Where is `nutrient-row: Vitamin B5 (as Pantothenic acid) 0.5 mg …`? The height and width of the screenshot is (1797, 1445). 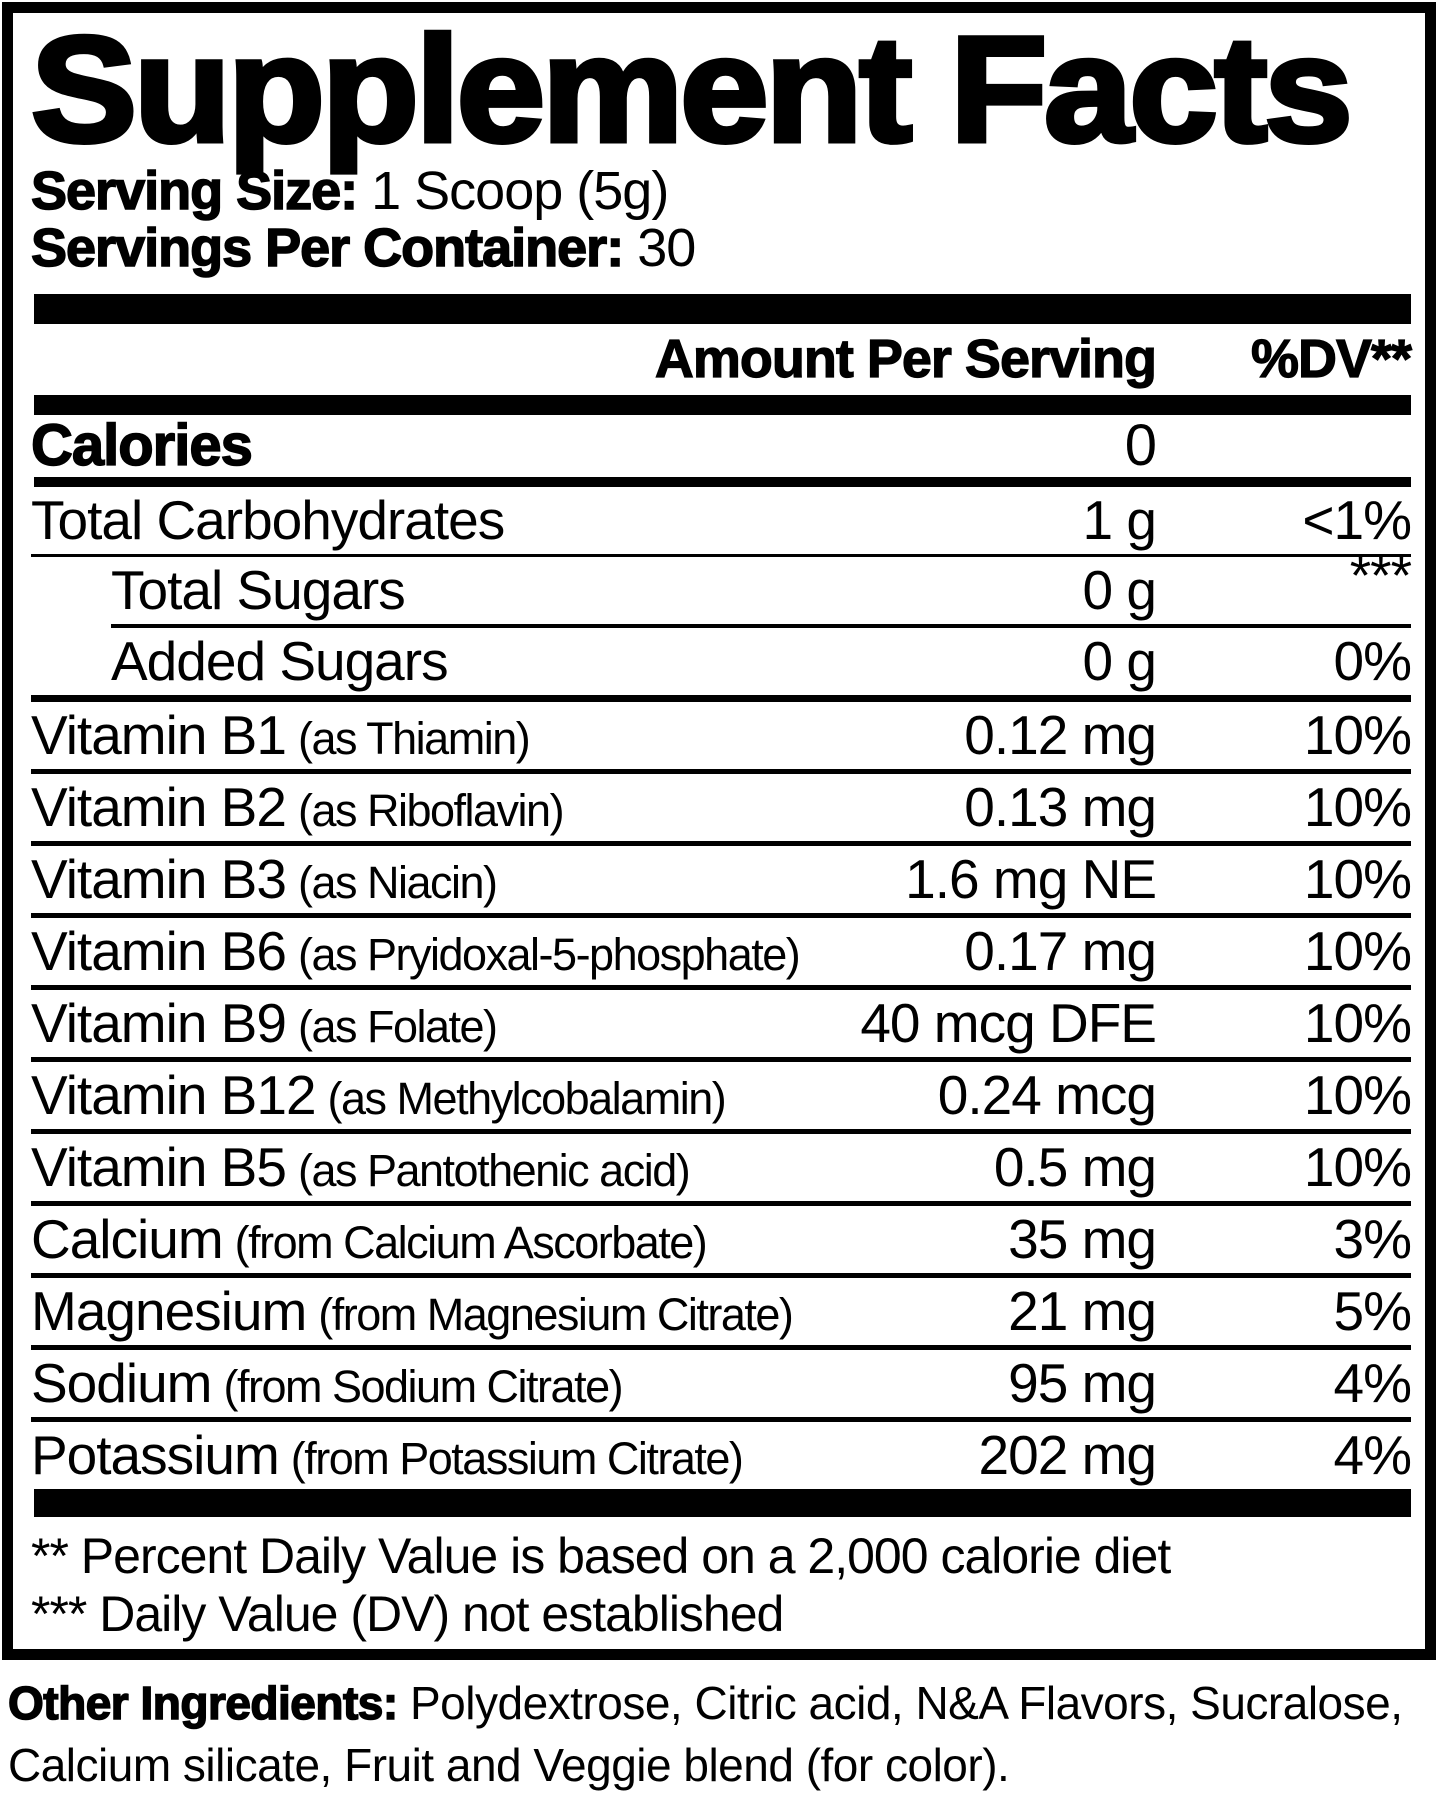
nutrient-row: Vitamin B5 (as Pantothenic acid) 0.5 mg … is located at coordinates (721, 1167).